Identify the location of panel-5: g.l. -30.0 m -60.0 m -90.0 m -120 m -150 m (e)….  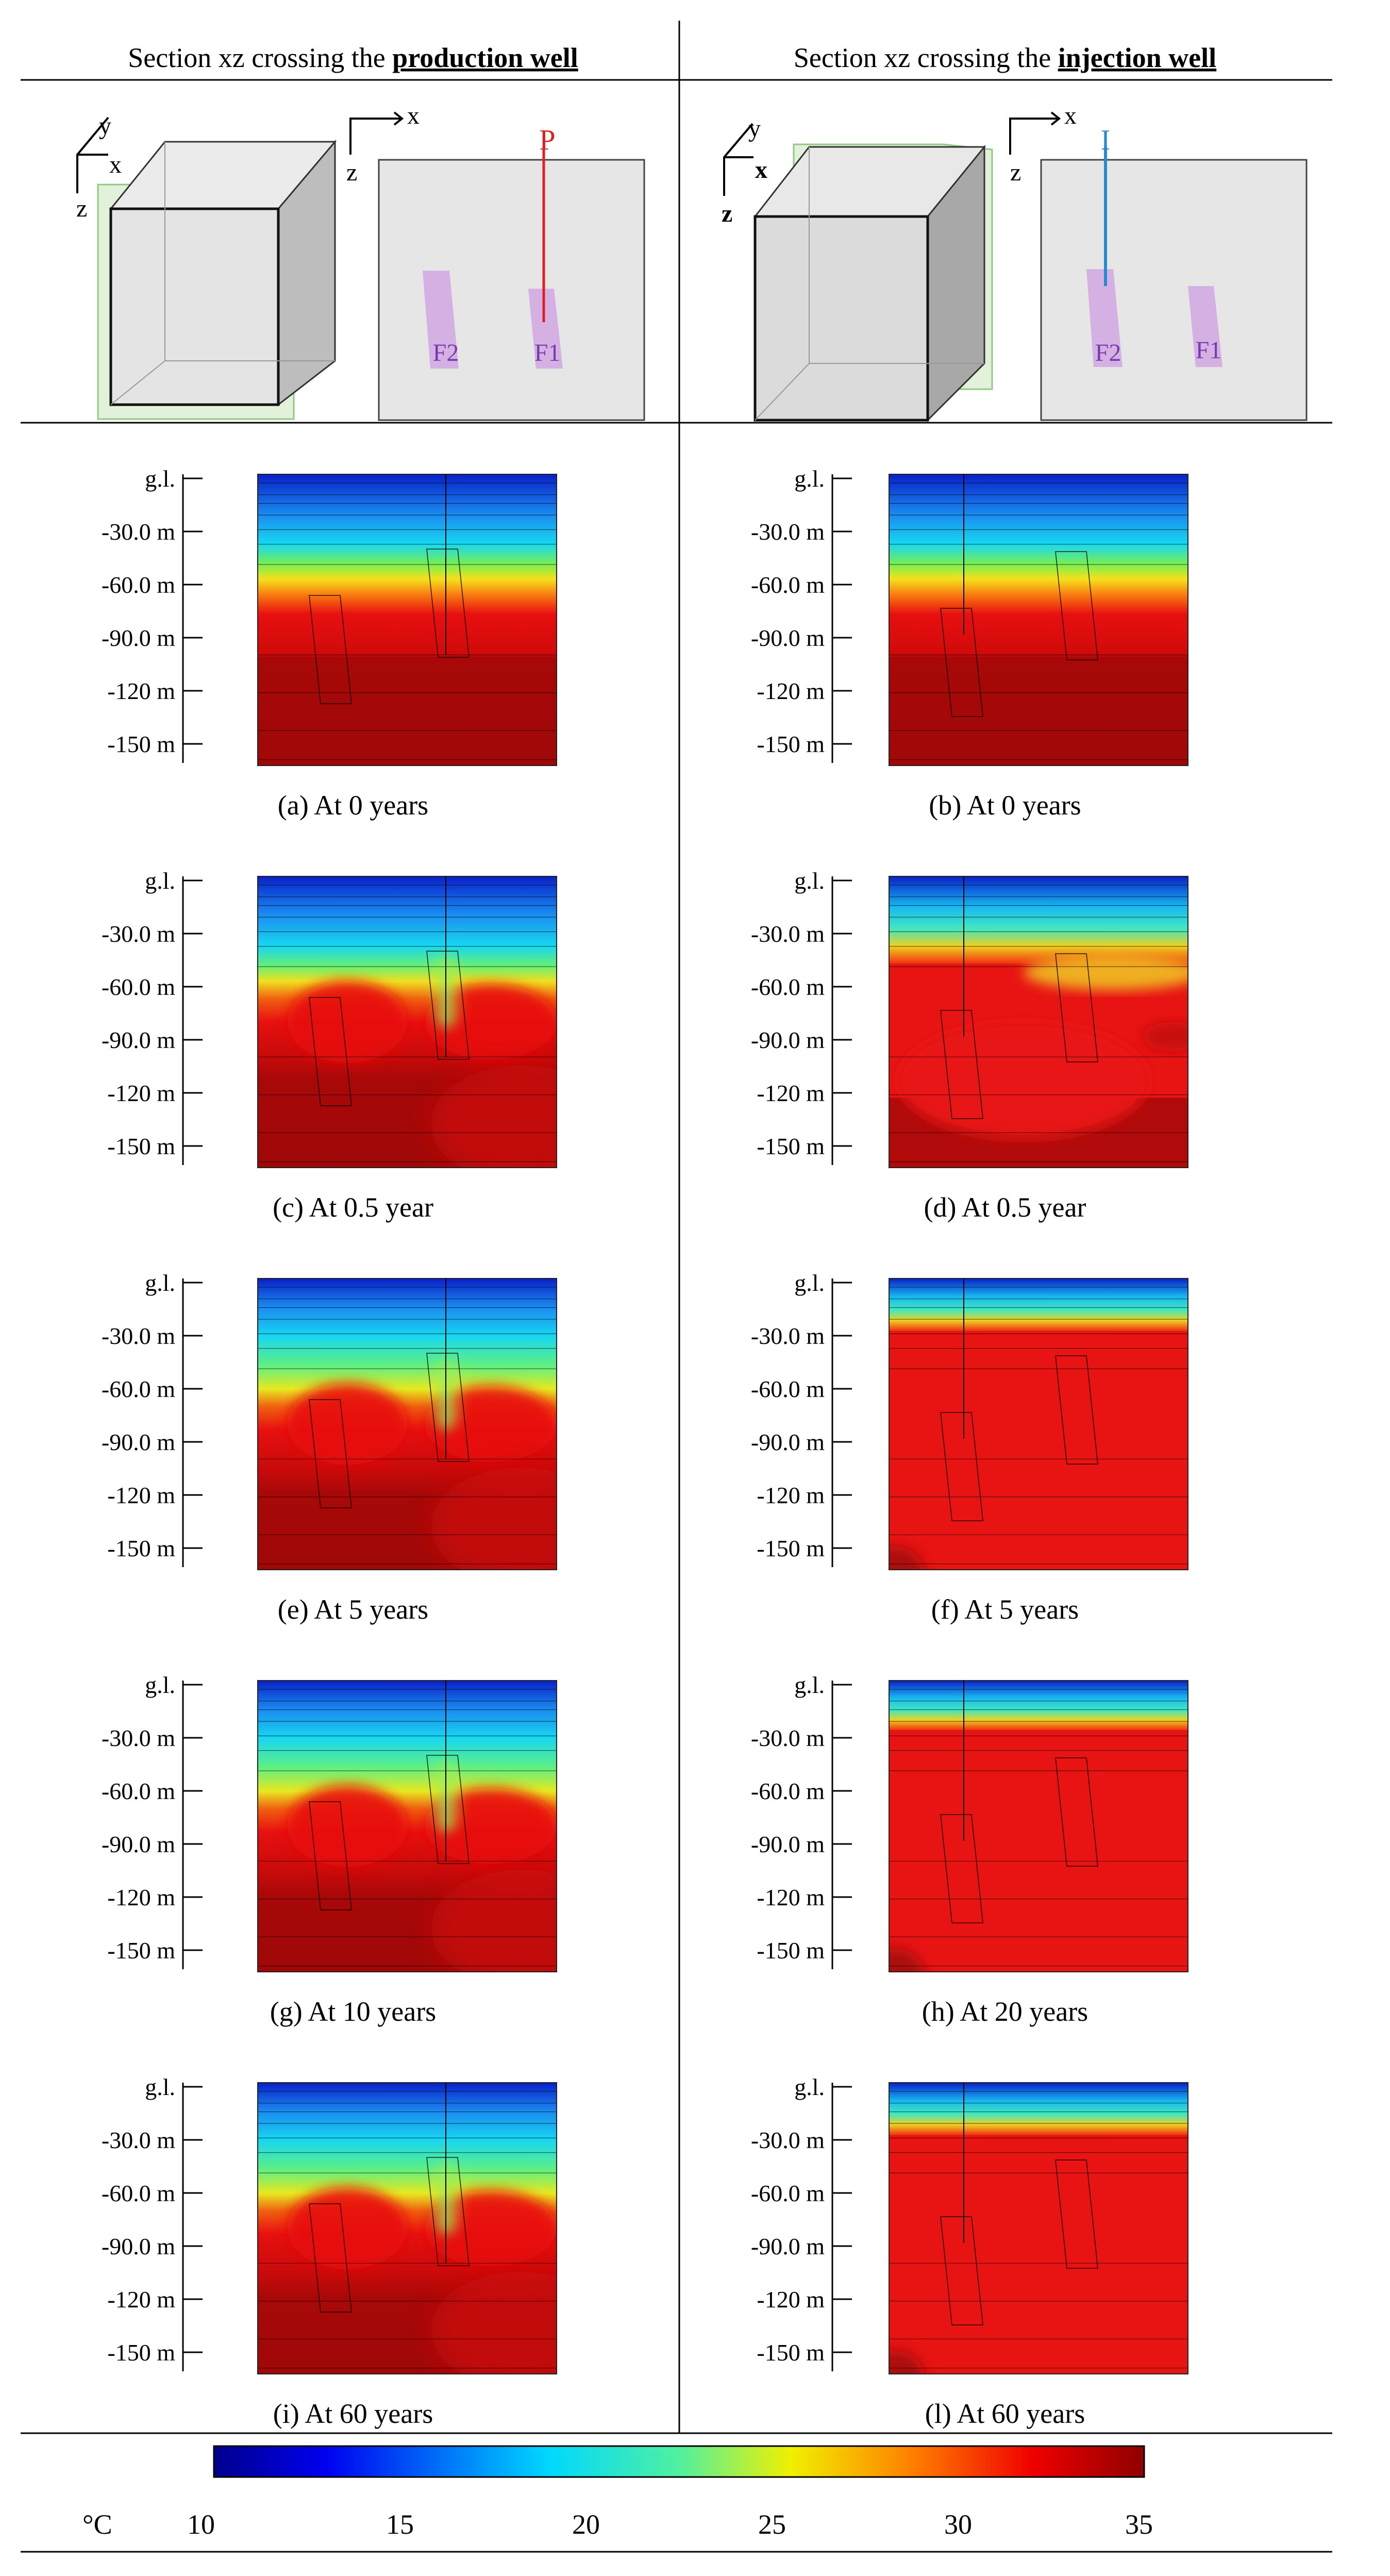
(329, 1448).